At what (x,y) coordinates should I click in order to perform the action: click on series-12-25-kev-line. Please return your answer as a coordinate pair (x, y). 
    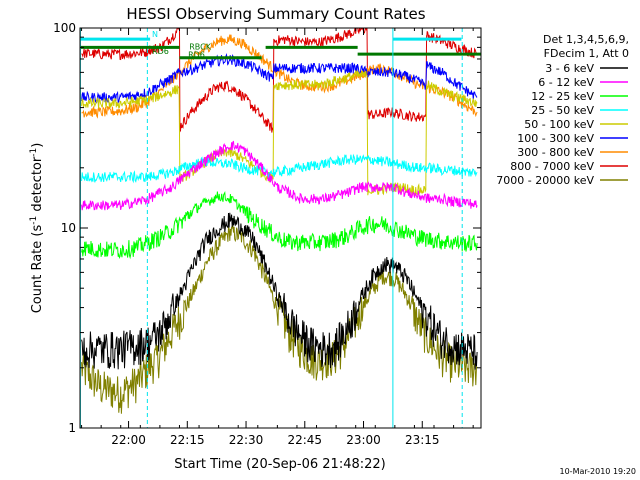
    Looking at the image, I should click on (279, 225).